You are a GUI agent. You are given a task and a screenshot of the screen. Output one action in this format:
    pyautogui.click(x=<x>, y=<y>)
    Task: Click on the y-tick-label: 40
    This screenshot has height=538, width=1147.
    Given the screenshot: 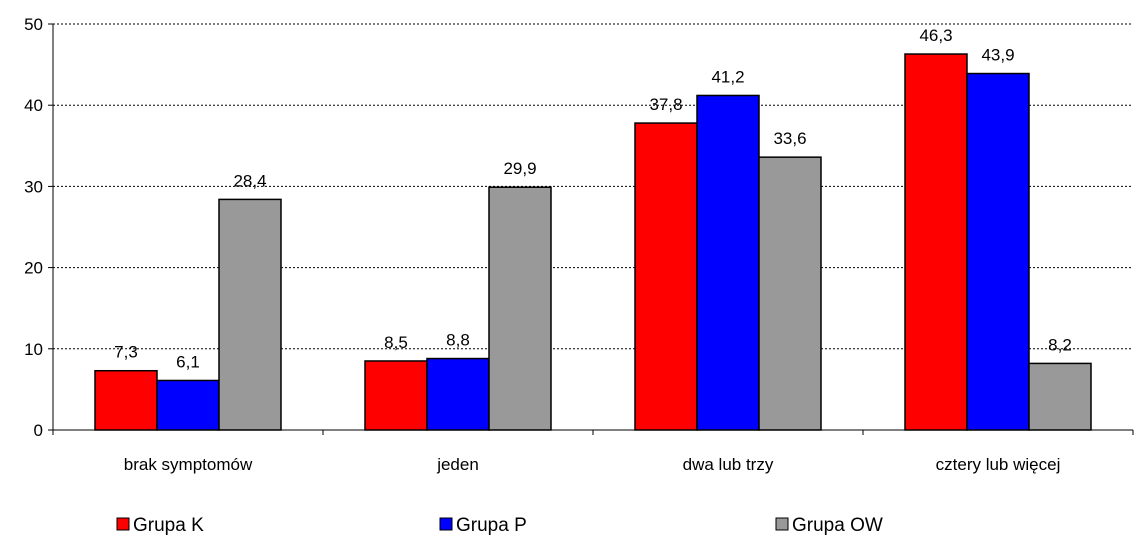 What is the action you would take?
    pyautogui.click(x=33, y=105)
    